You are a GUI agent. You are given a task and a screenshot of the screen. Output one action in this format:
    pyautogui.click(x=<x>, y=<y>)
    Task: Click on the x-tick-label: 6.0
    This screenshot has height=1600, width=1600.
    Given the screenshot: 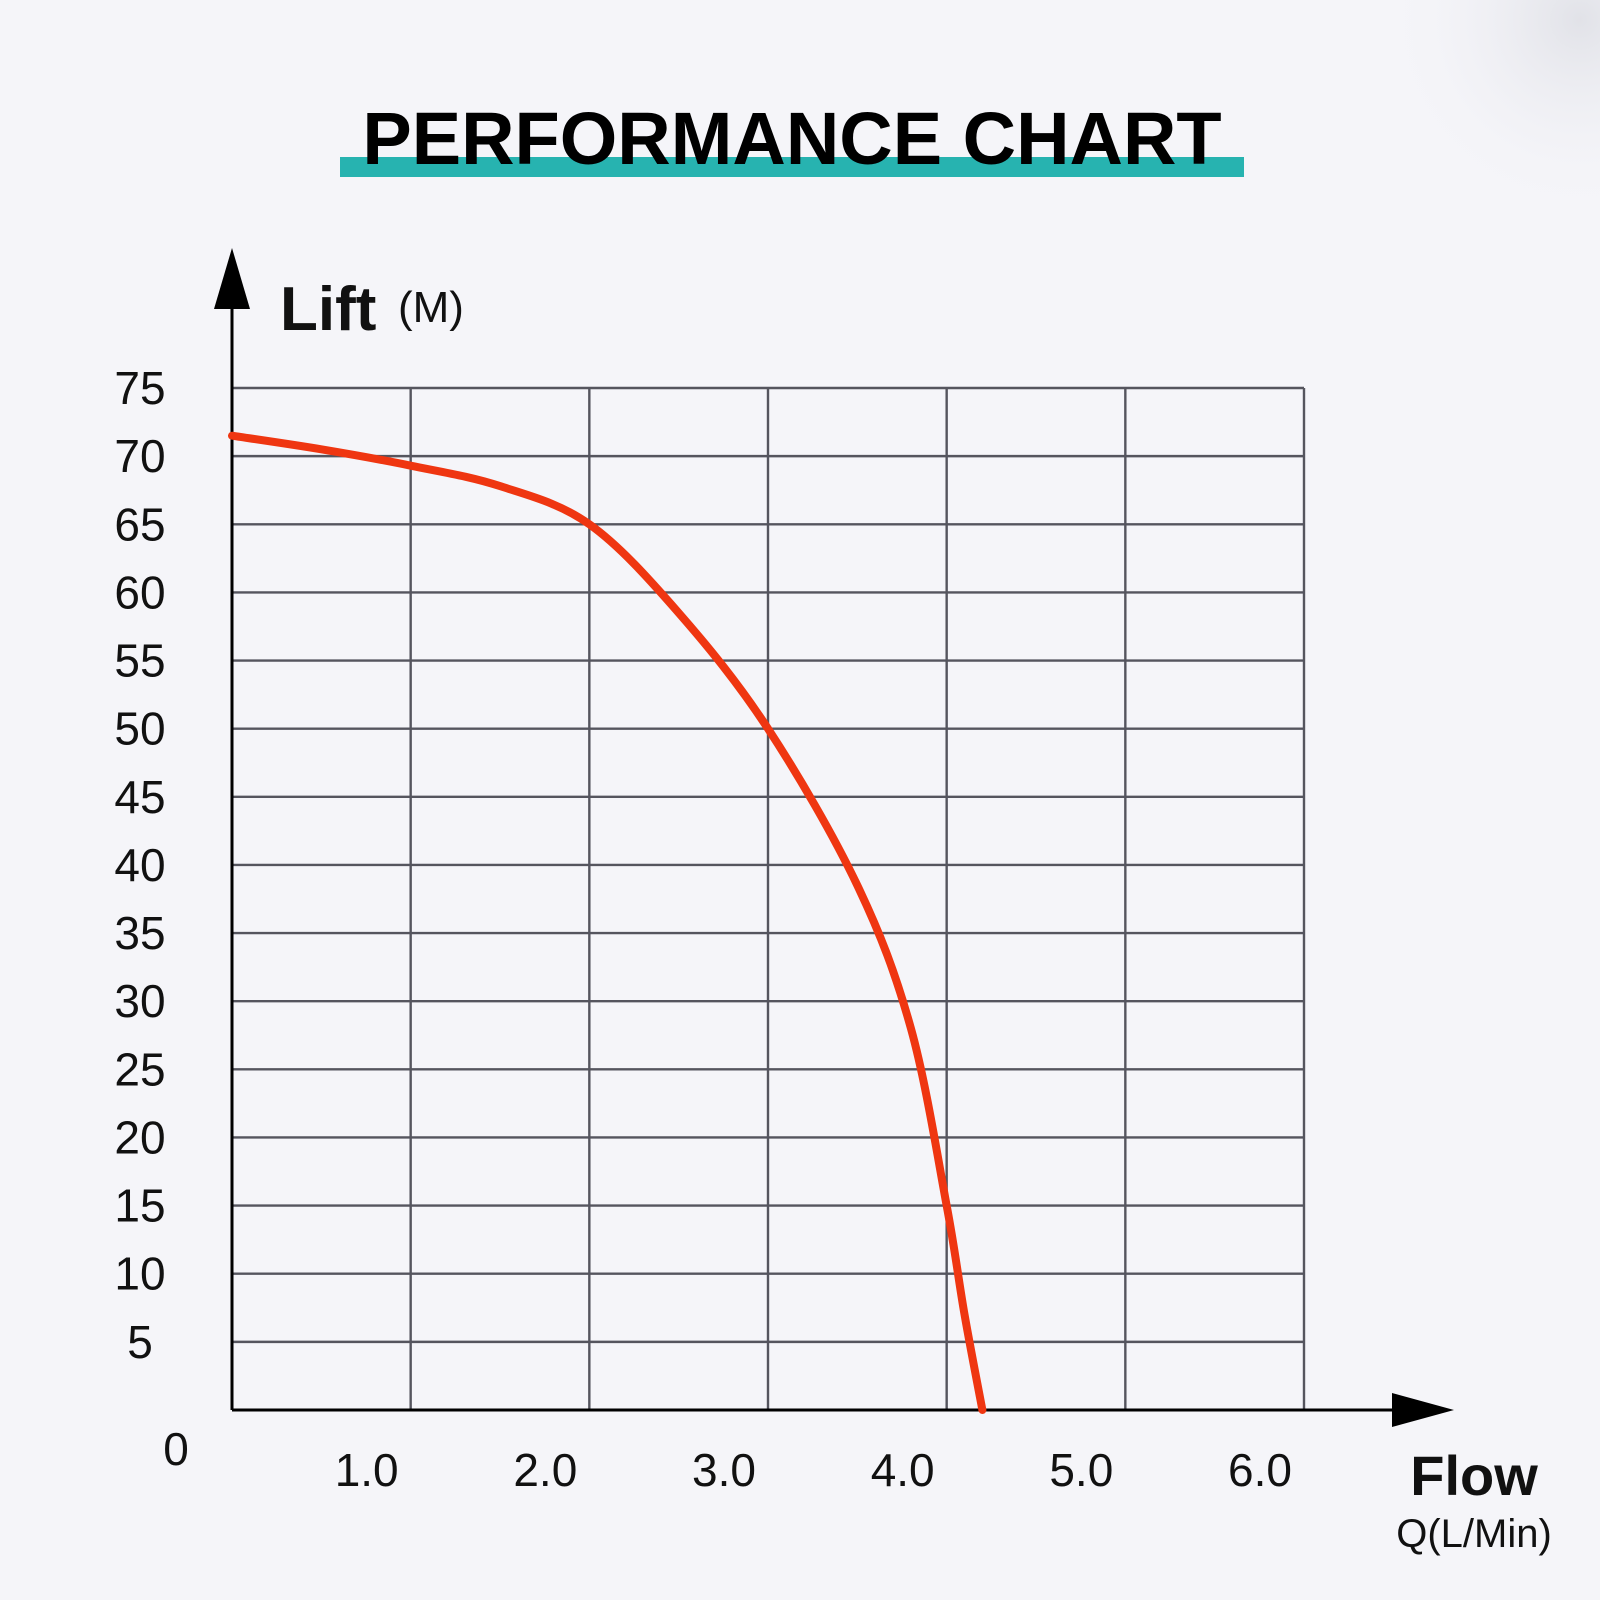 What is the action you would take?
    pyautogui.click(x=1260, y=1470)
    